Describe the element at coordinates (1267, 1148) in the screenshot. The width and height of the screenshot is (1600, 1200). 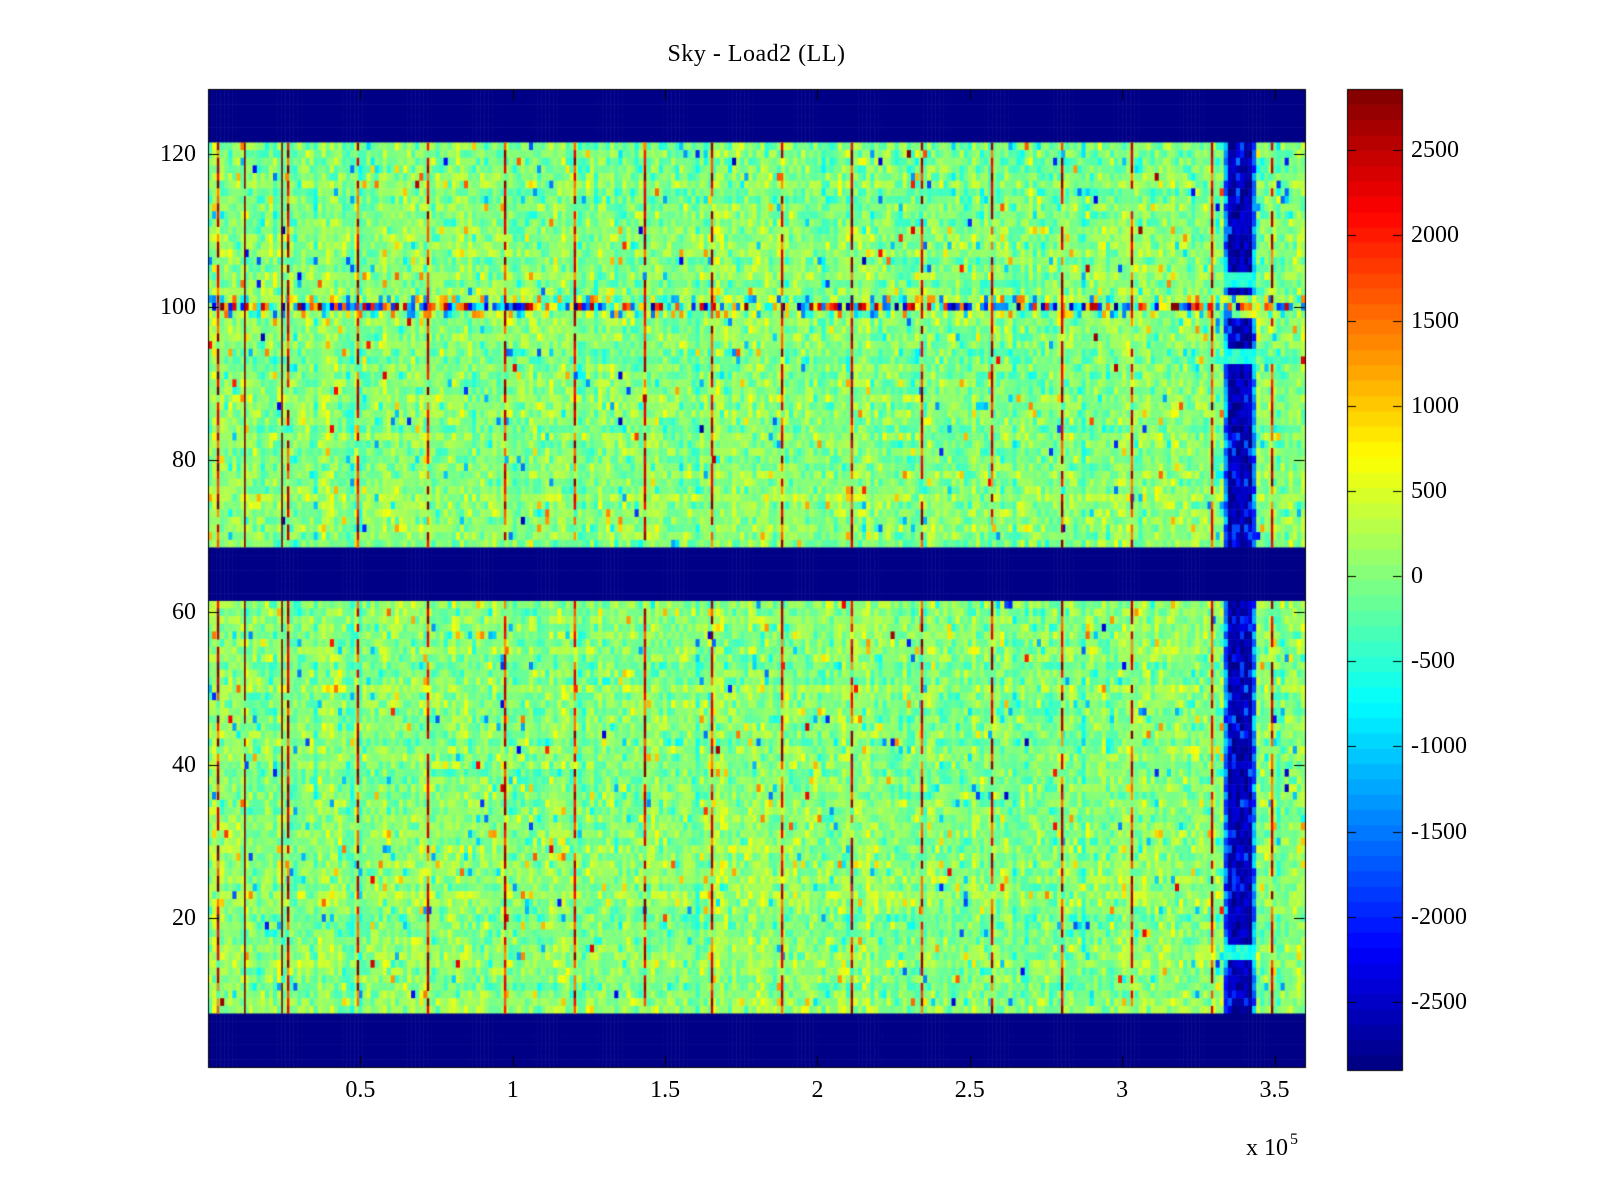
I see `exponent-base: x 10` at that location.